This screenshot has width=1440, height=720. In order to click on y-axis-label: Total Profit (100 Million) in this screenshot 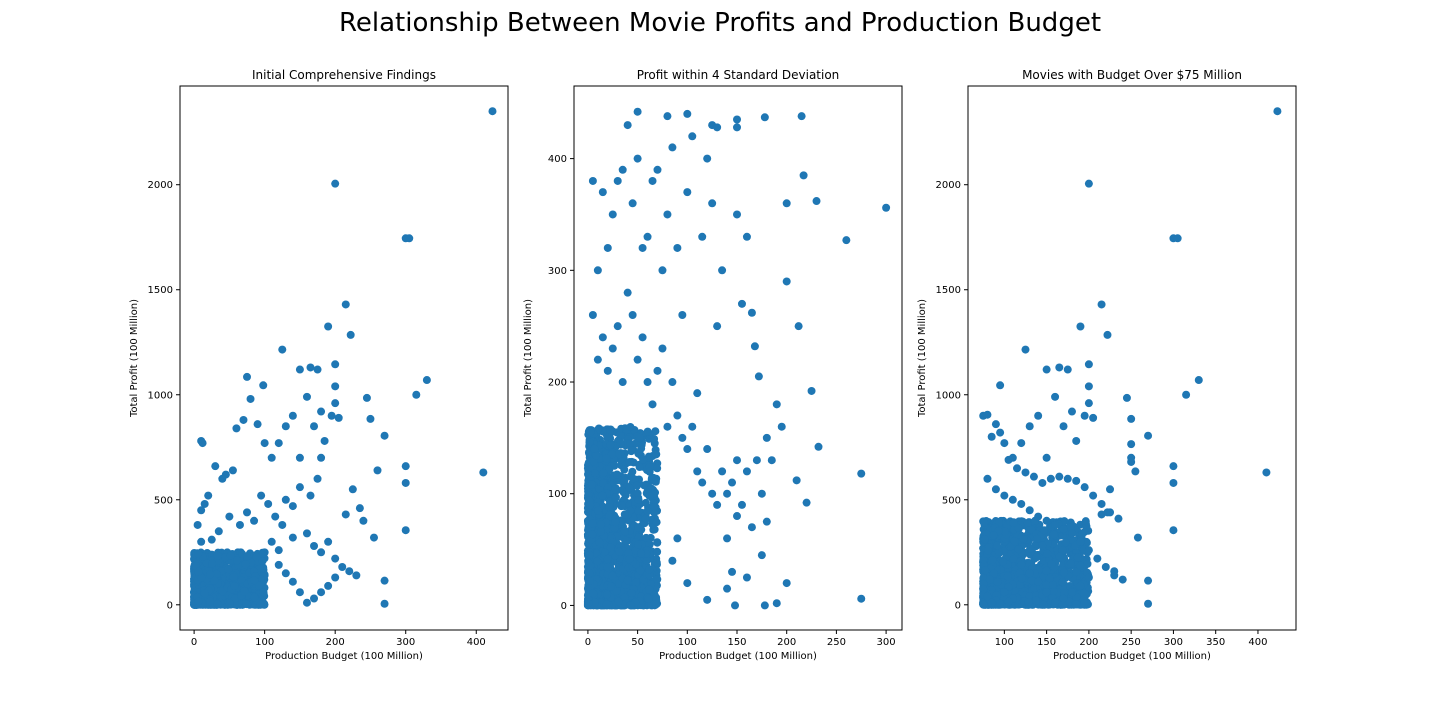, I will do `click(528, 358)`.